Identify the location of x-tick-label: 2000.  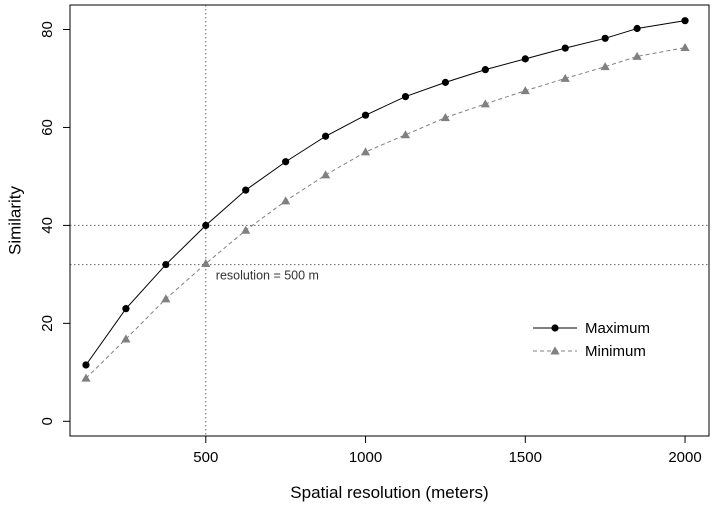
(684, 457).